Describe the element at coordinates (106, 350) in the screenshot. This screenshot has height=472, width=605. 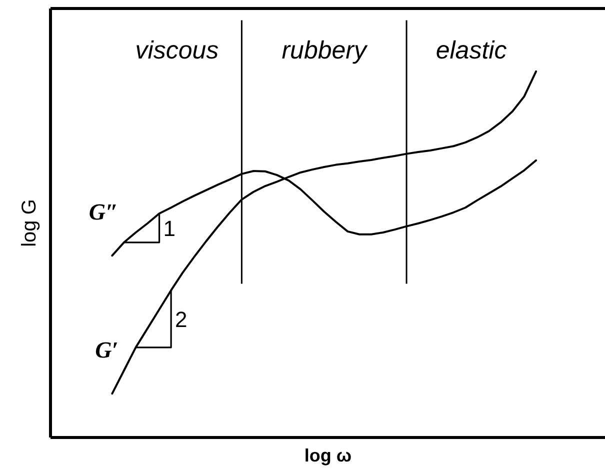
I see `series-label: G′` at that location.